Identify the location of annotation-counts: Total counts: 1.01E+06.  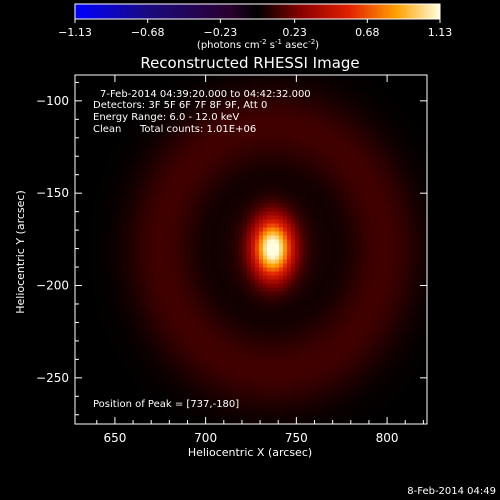
(197, 129).